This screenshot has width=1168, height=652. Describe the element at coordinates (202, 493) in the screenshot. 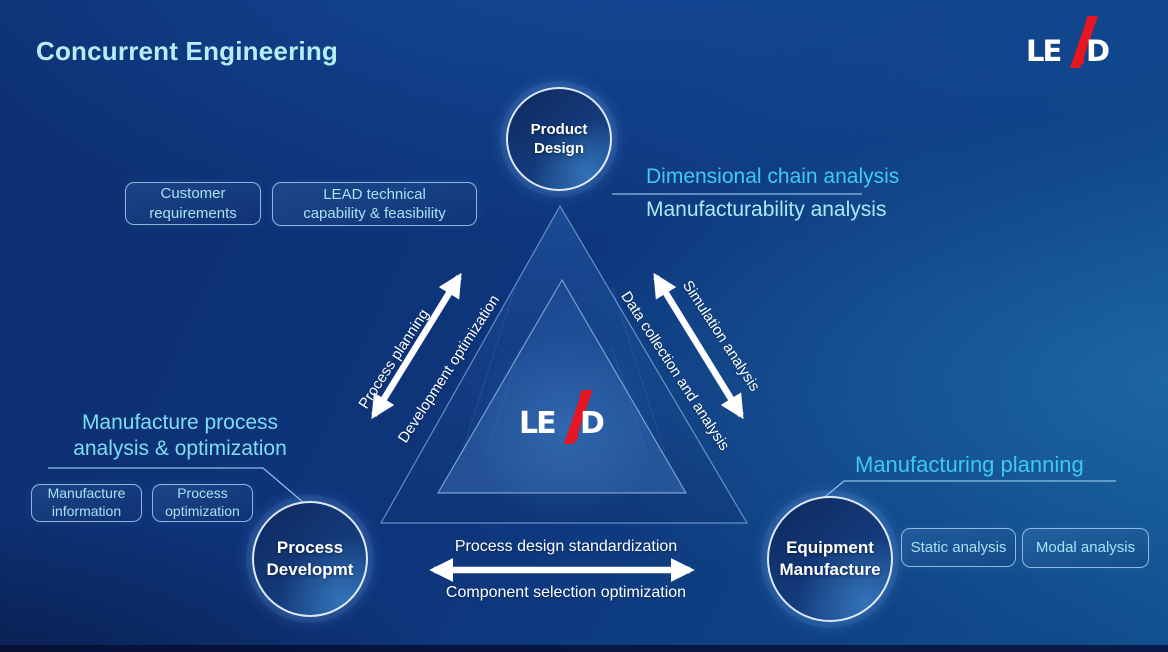

I see `chip-line: Process` at that location.